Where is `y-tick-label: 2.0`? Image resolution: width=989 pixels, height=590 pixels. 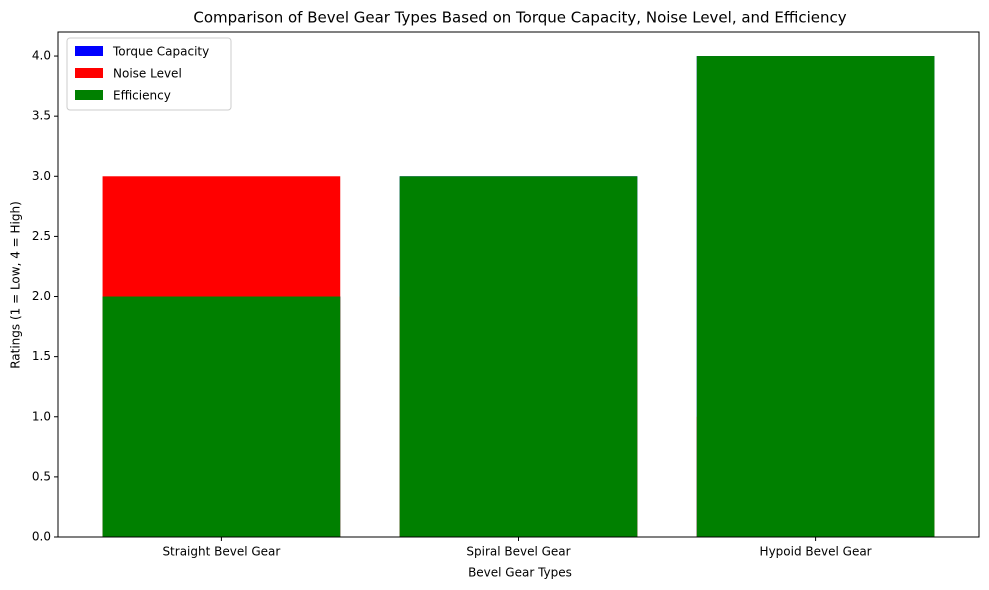
y-tick-label: 2.0 is located at coordinates (41, 296).